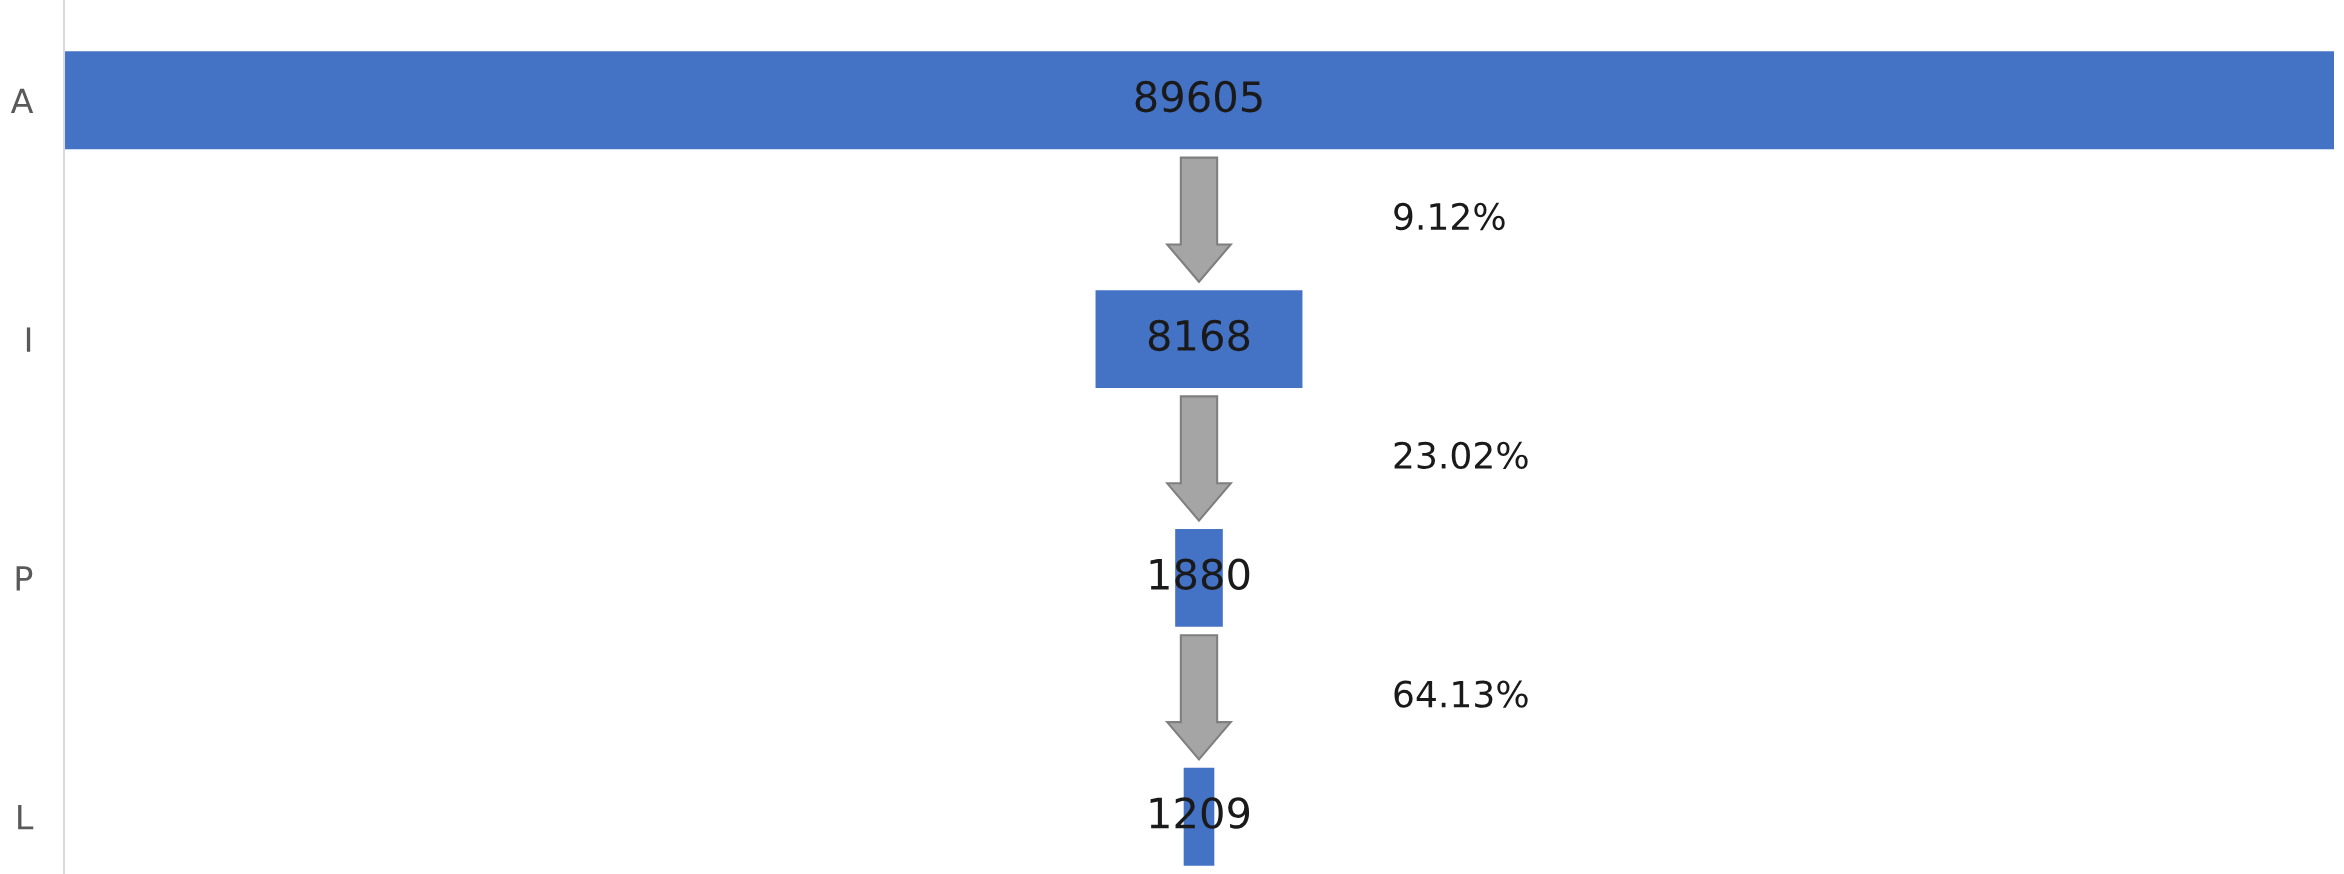 The image size is (2344, 874). Describe the element at coordinates (1461, 455) in the screenshot. I see `text: 23.02%` at that location.